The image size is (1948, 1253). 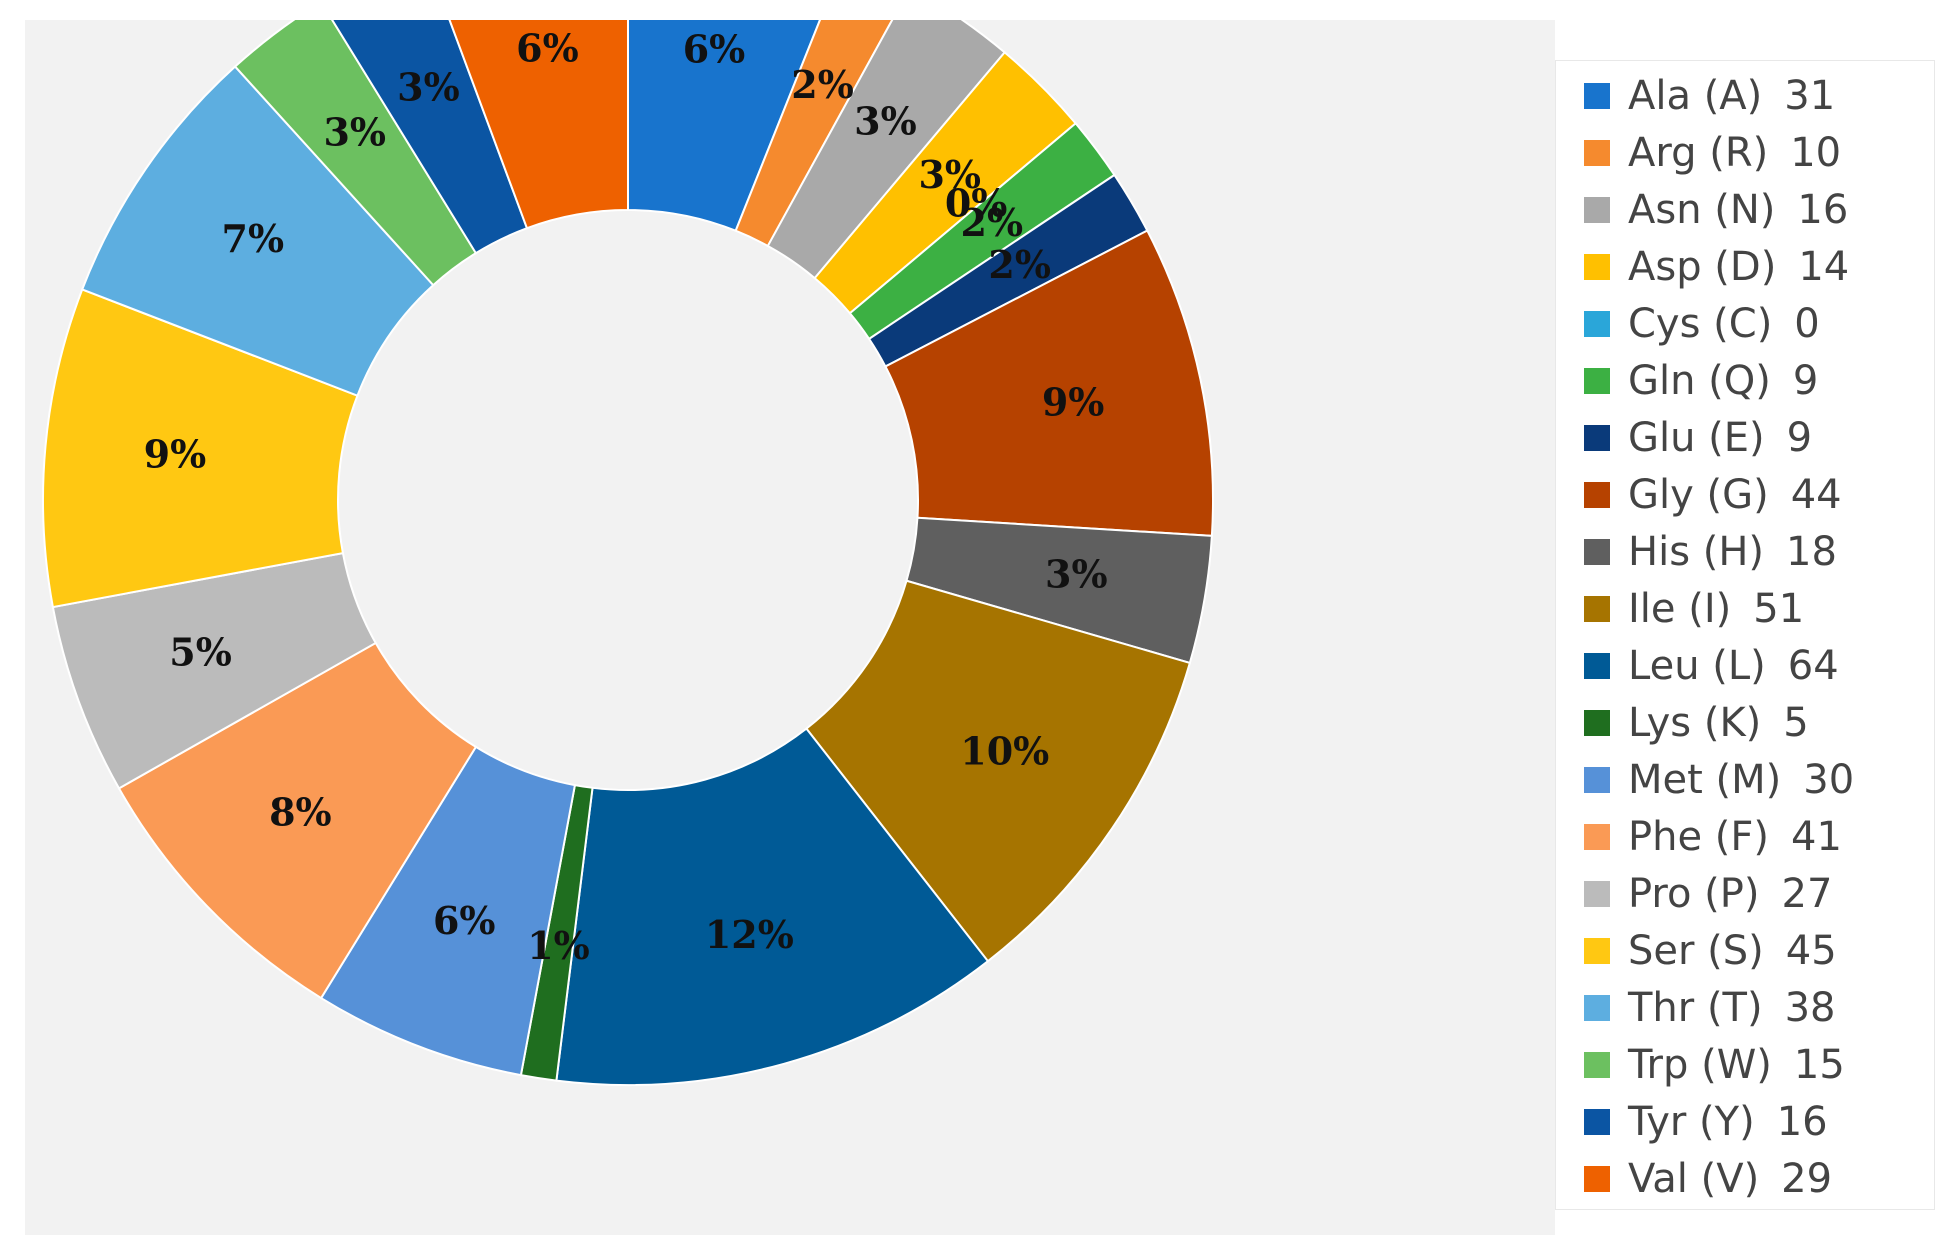 I want to click on legend-item-ile: Ile (I) 51, so click(x=1759, y=608).